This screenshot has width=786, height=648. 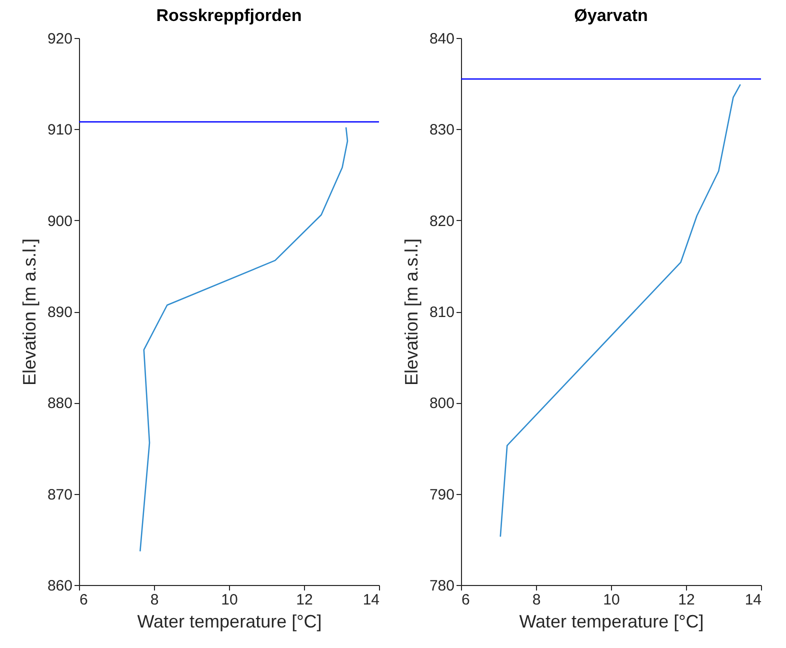 I want to click on y-tick-label: 890, so click(x=59, y=312).